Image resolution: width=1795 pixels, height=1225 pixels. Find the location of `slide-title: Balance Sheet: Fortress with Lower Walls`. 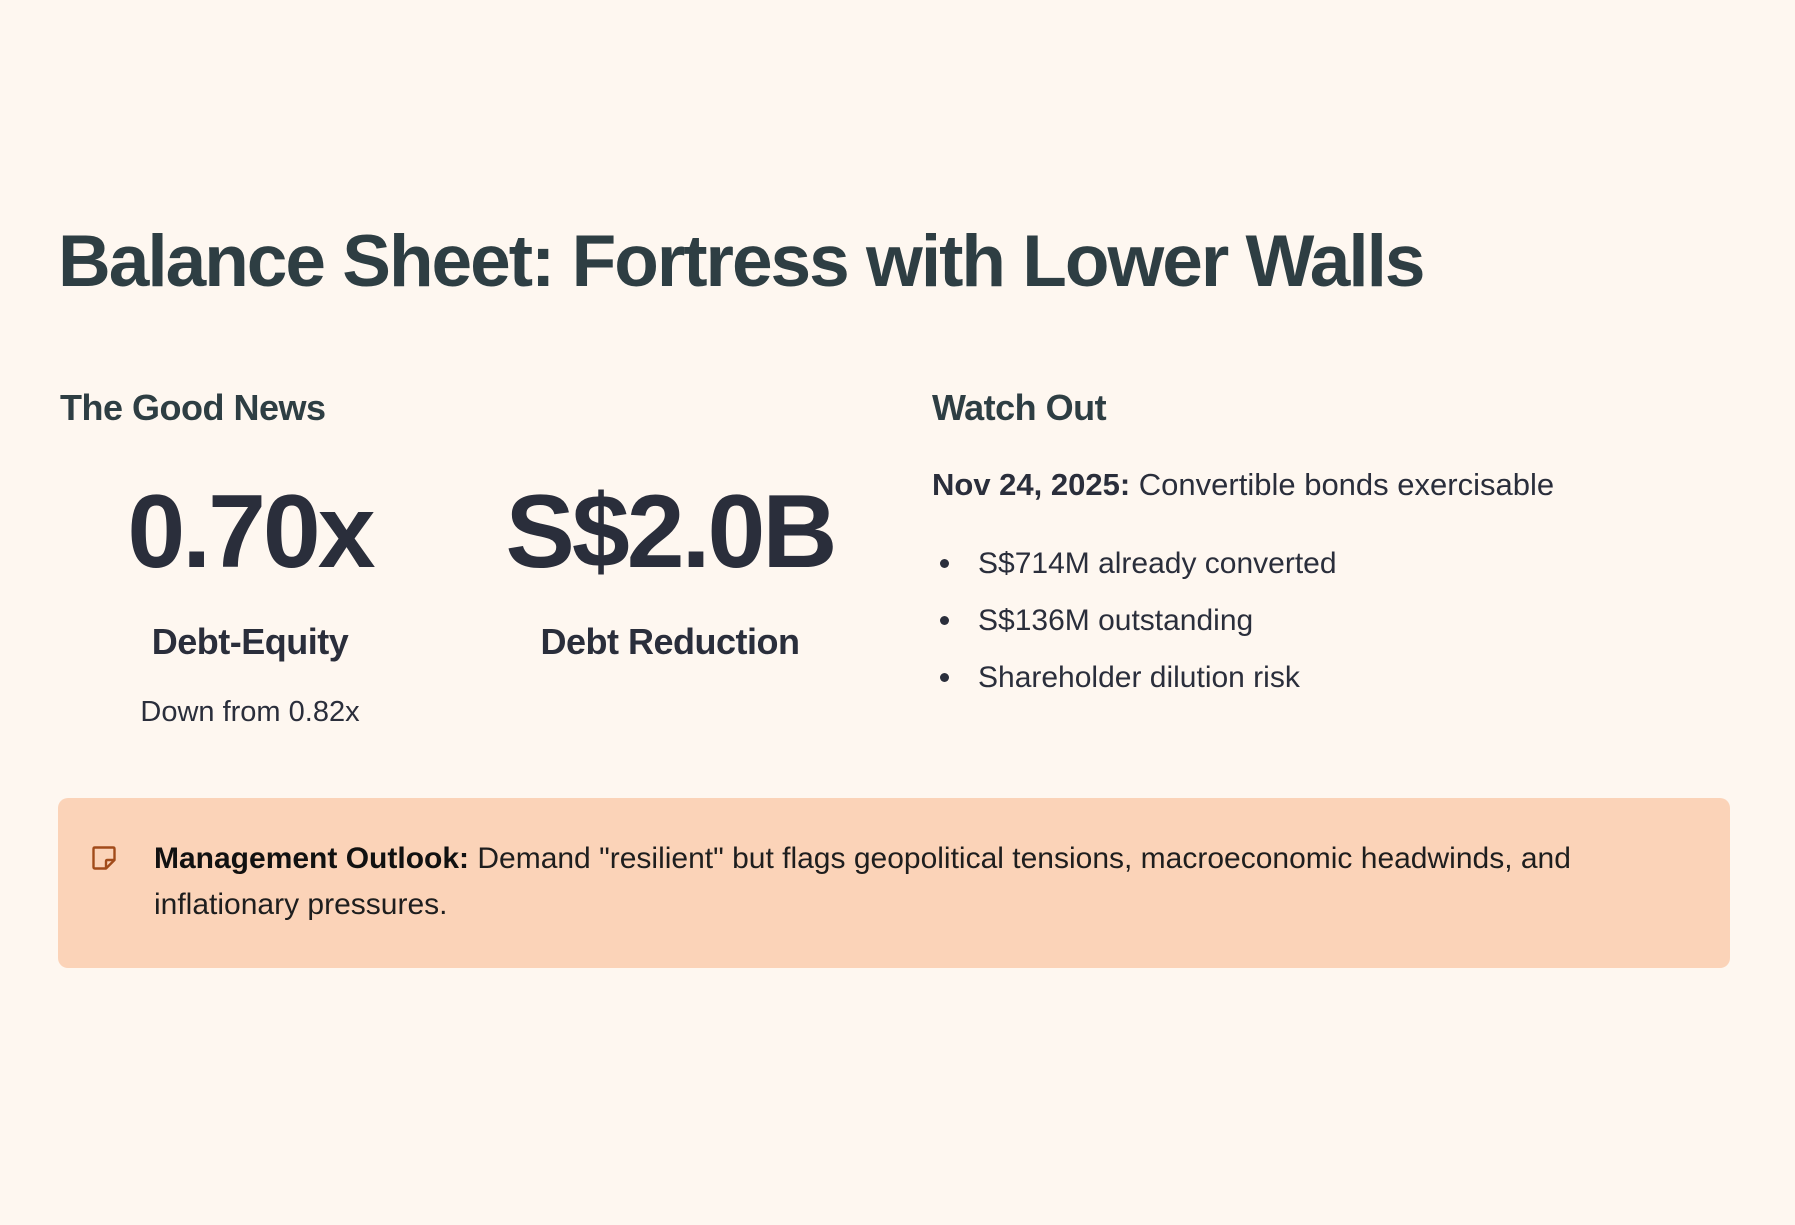

slide-title: Balance Sheet: Fortress with Lower Walls is located at coordinates (741, 261).